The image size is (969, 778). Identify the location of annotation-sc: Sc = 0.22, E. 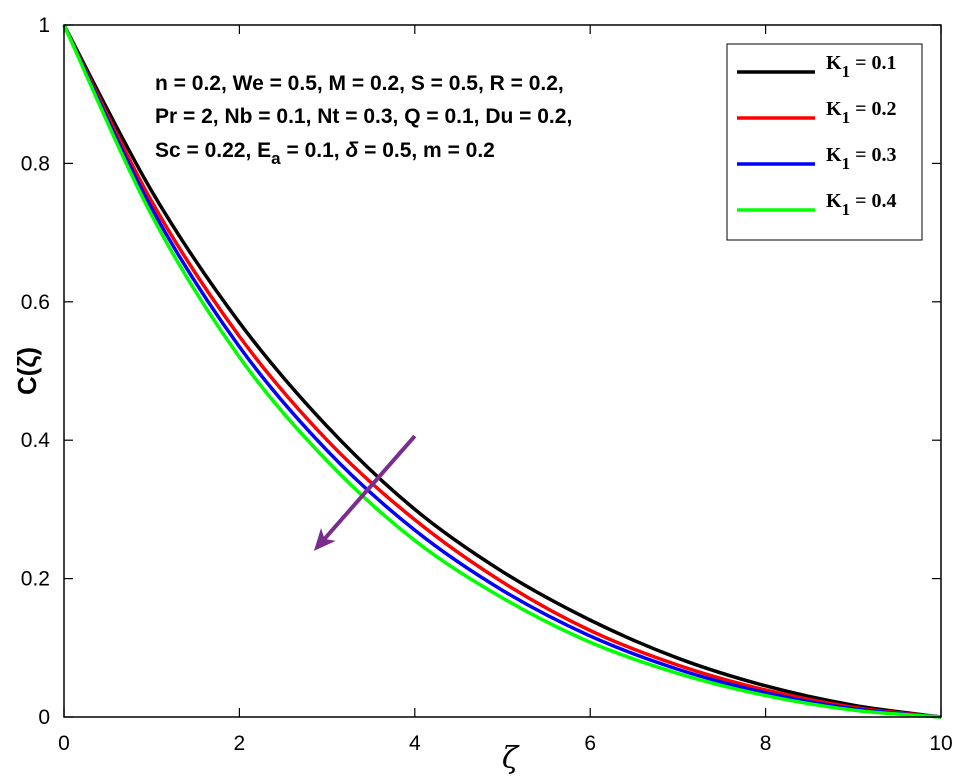
(213, 150).